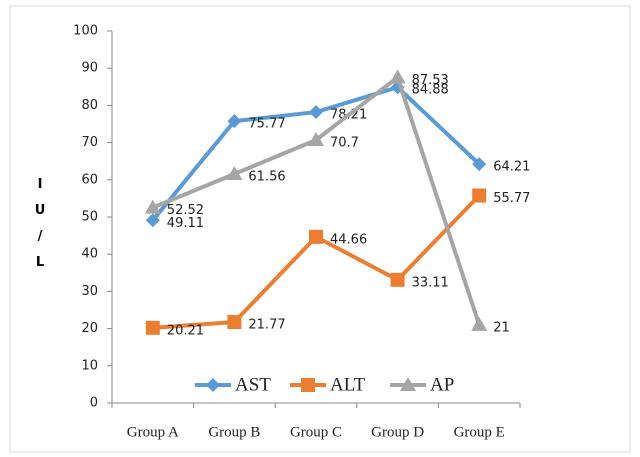 This screenshot has height=457, width=640. I want to click on y-tick-label: 80, so click(89, 105).